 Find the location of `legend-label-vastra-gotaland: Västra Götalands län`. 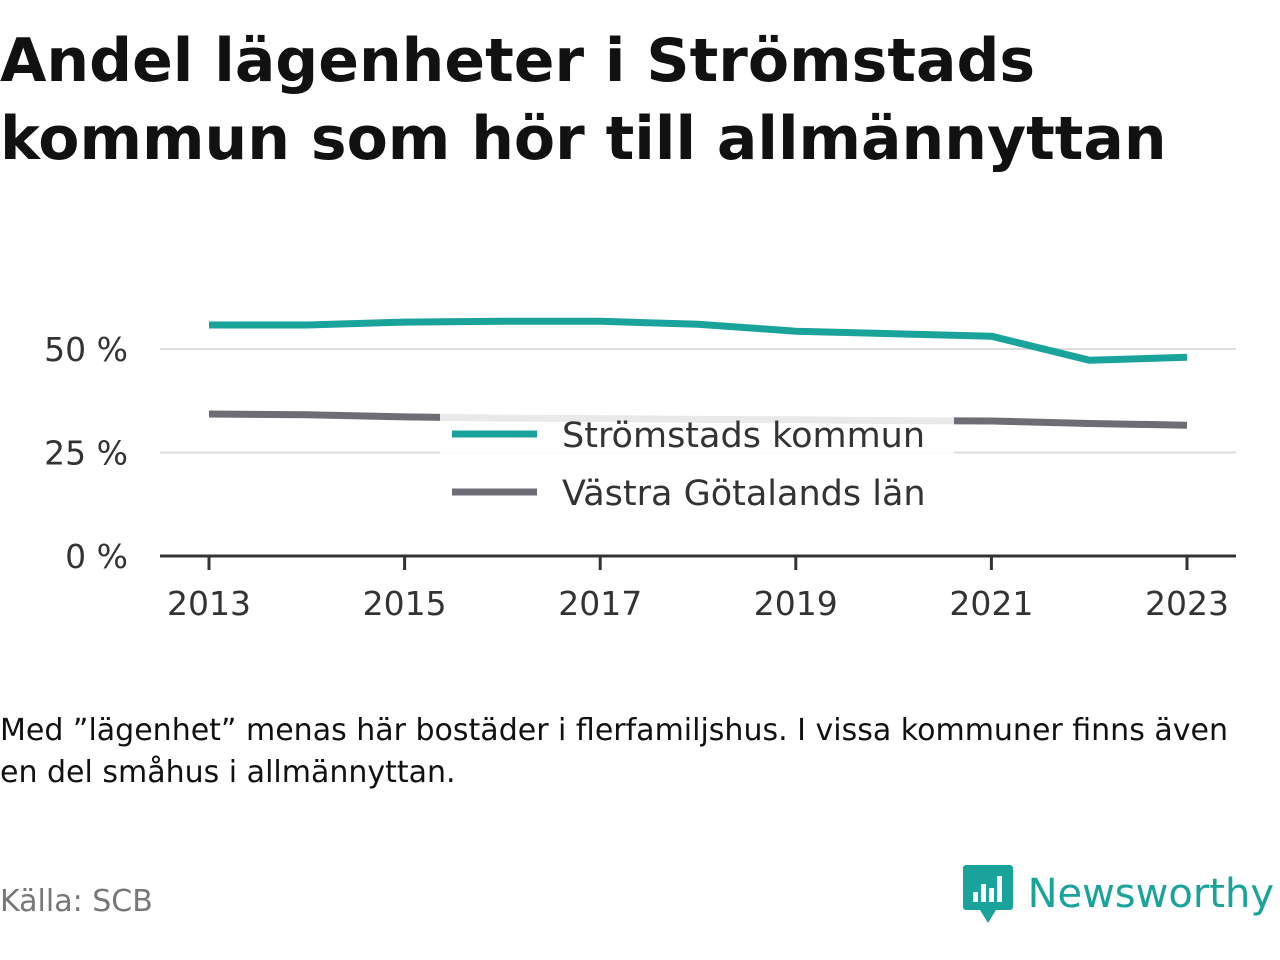

legend-label-vastra-gotaland: Västra Götalands län is located at coordinates (744, 494).